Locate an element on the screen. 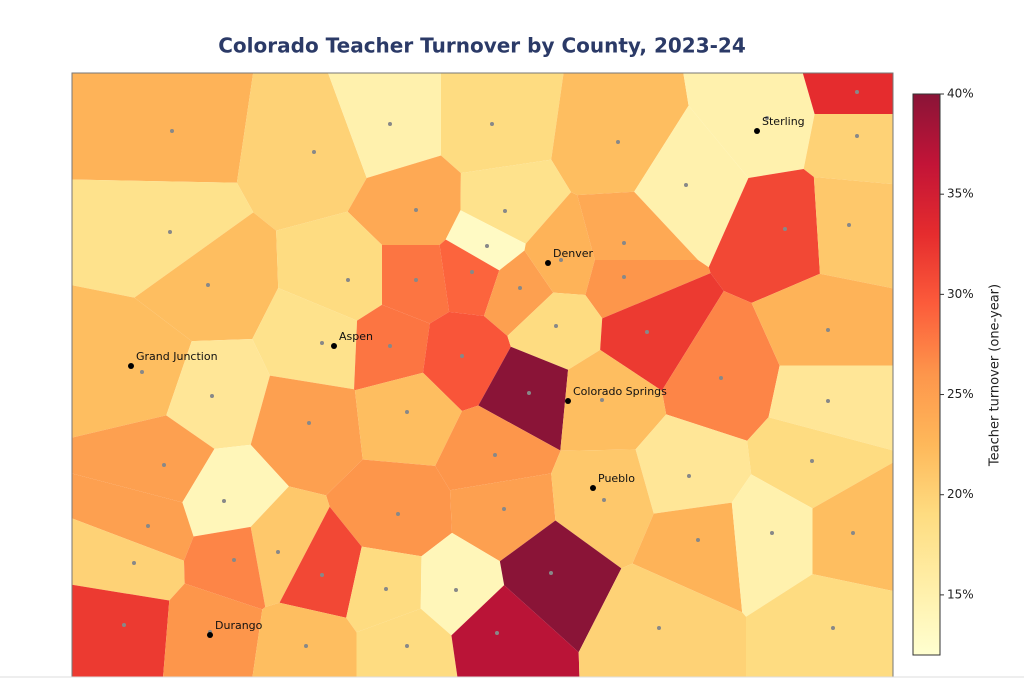 Image resolution: width=1024 pixels, height=692 pixels. city-label: Grand Junction is located at coordinates (177, 356).